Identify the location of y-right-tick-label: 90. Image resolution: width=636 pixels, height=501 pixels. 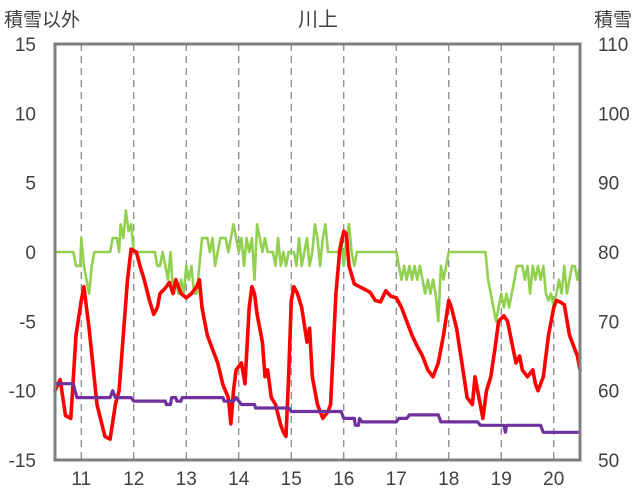
(608, 184).